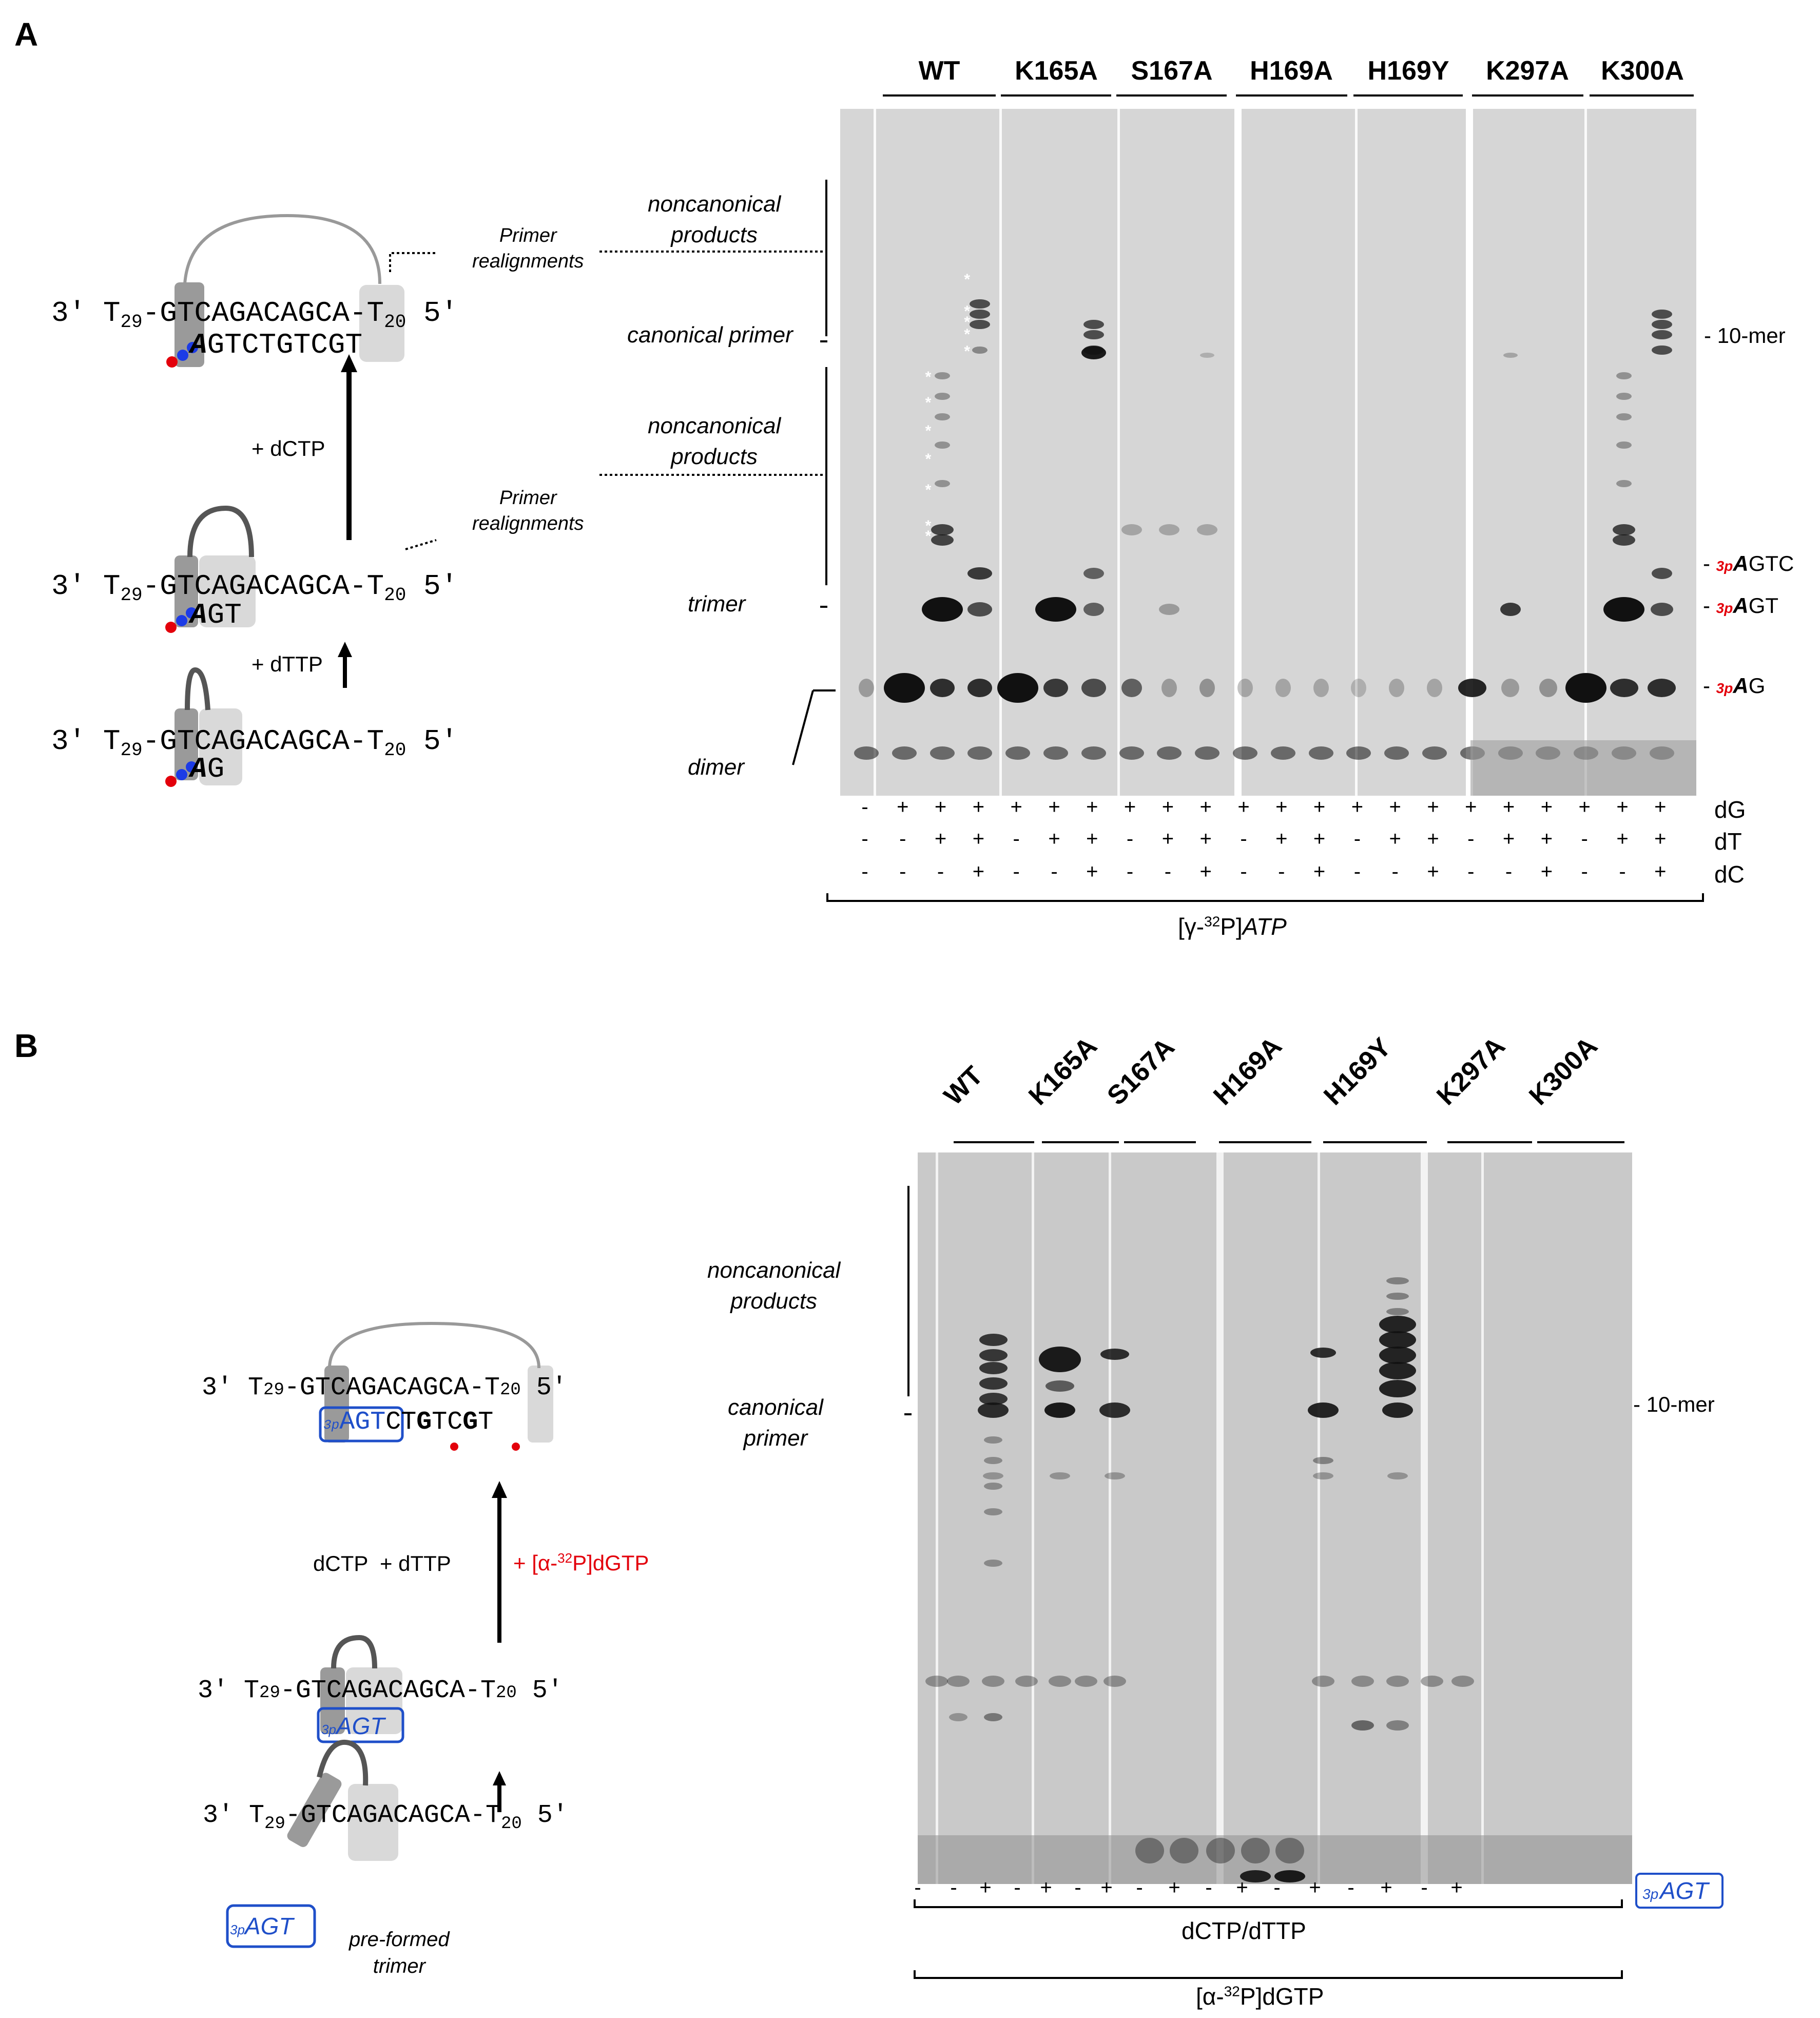  What do you see at coordinates (547, 1690) in the screenshot?
I see `b-prime5-mid: 5′` at bounding box center [547, 1690].